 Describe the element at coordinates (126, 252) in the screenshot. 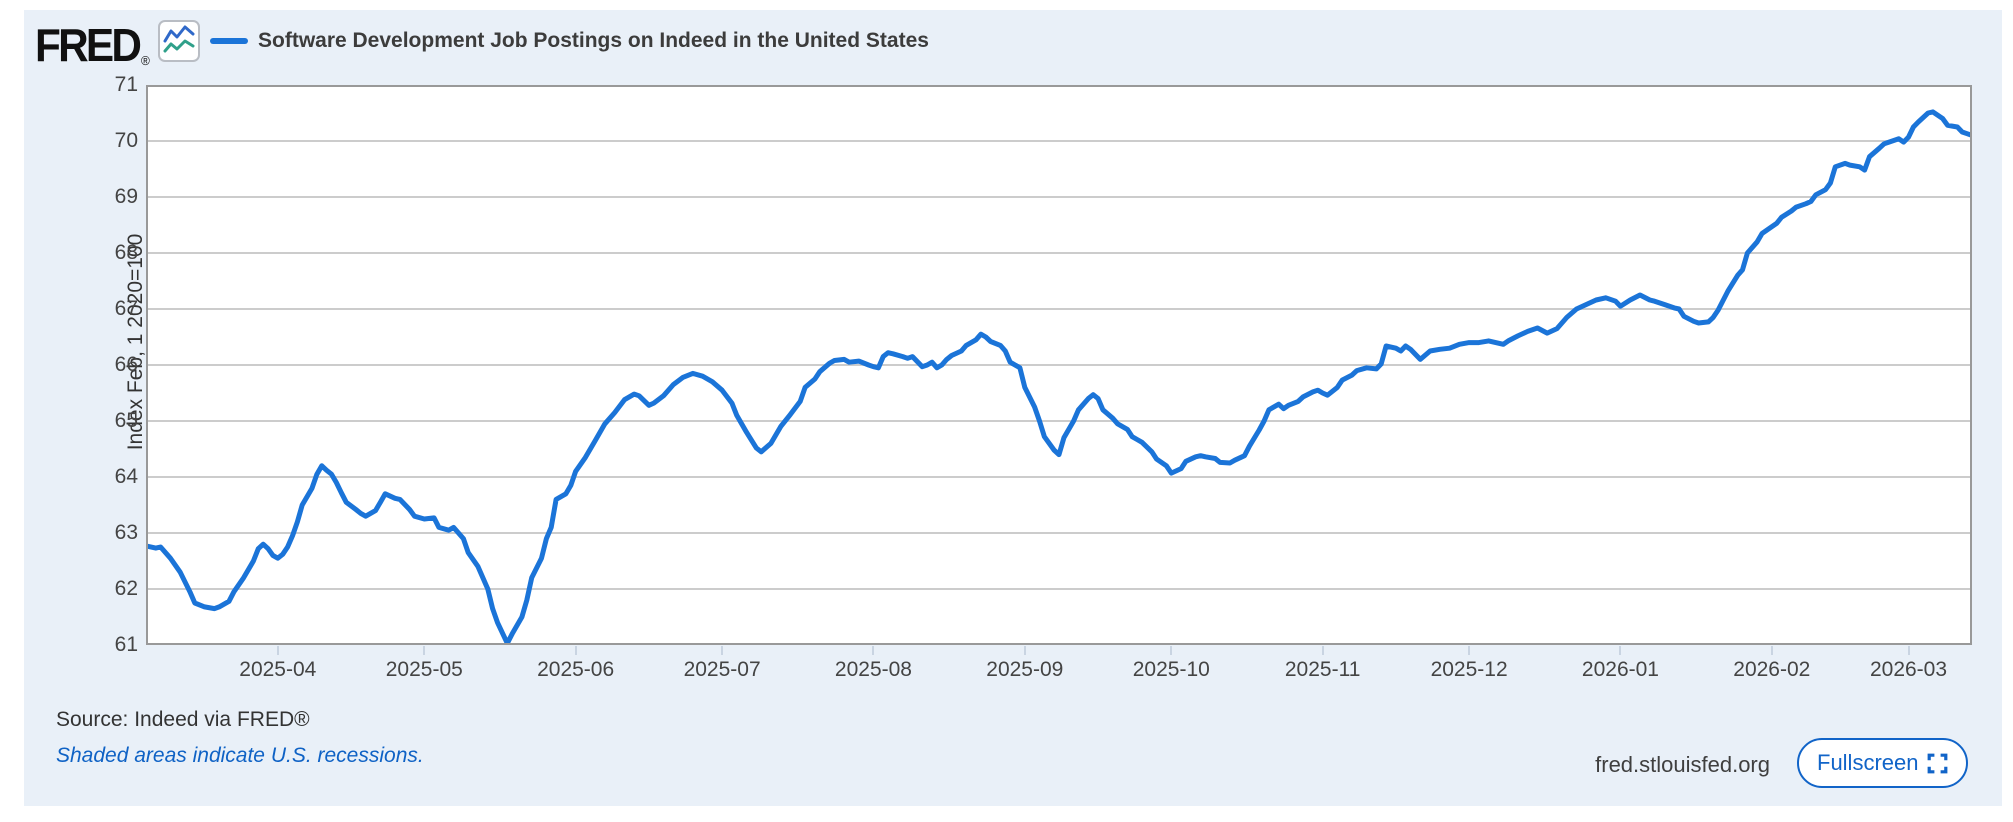

I see `y-tick-label-68: 68` at that location.